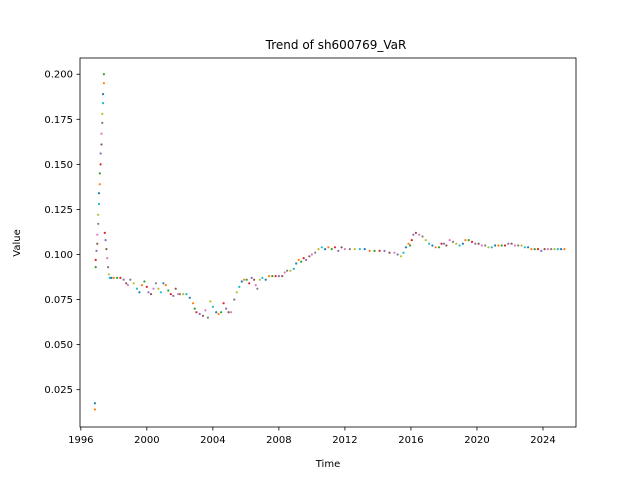  I want to click on x-tick-label: 2008, so click(278, 440).